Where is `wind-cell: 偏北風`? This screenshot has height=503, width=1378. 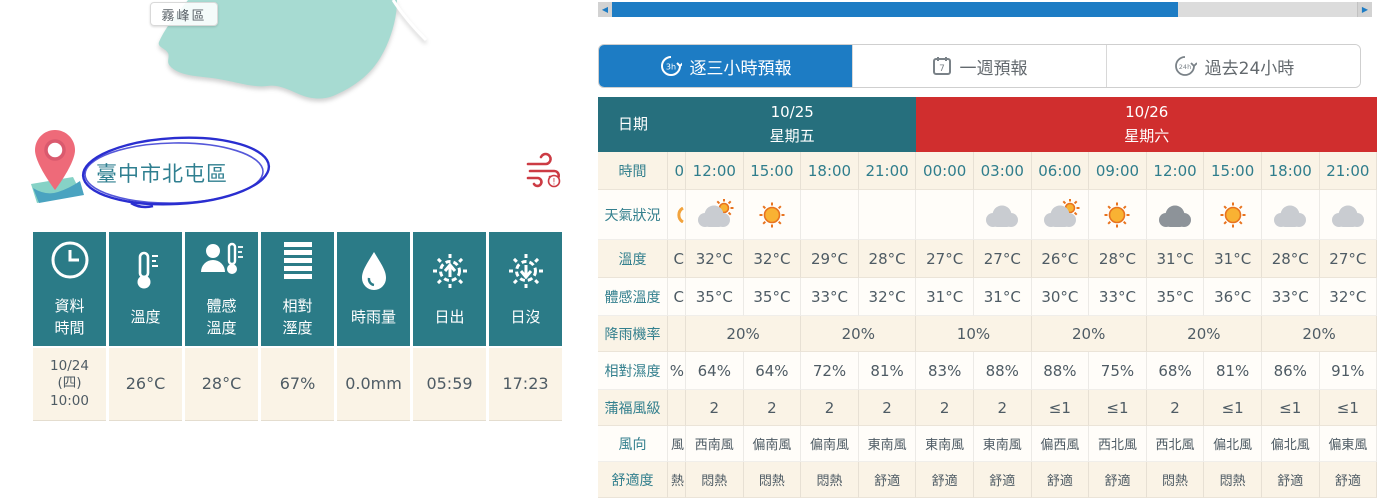
wind-cell: 偏北風 is located at coordinates (1233, 444).